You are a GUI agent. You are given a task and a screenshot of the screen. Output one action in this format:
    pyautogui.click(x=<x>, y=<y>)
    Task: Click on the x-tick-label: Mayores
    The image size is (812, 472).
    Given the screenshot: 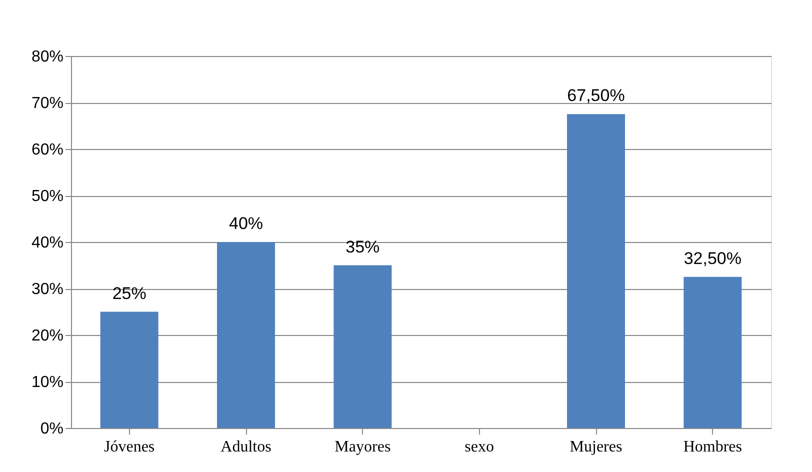 What is the action you would take?
    pyautogui.click(x=362, y=447)
    